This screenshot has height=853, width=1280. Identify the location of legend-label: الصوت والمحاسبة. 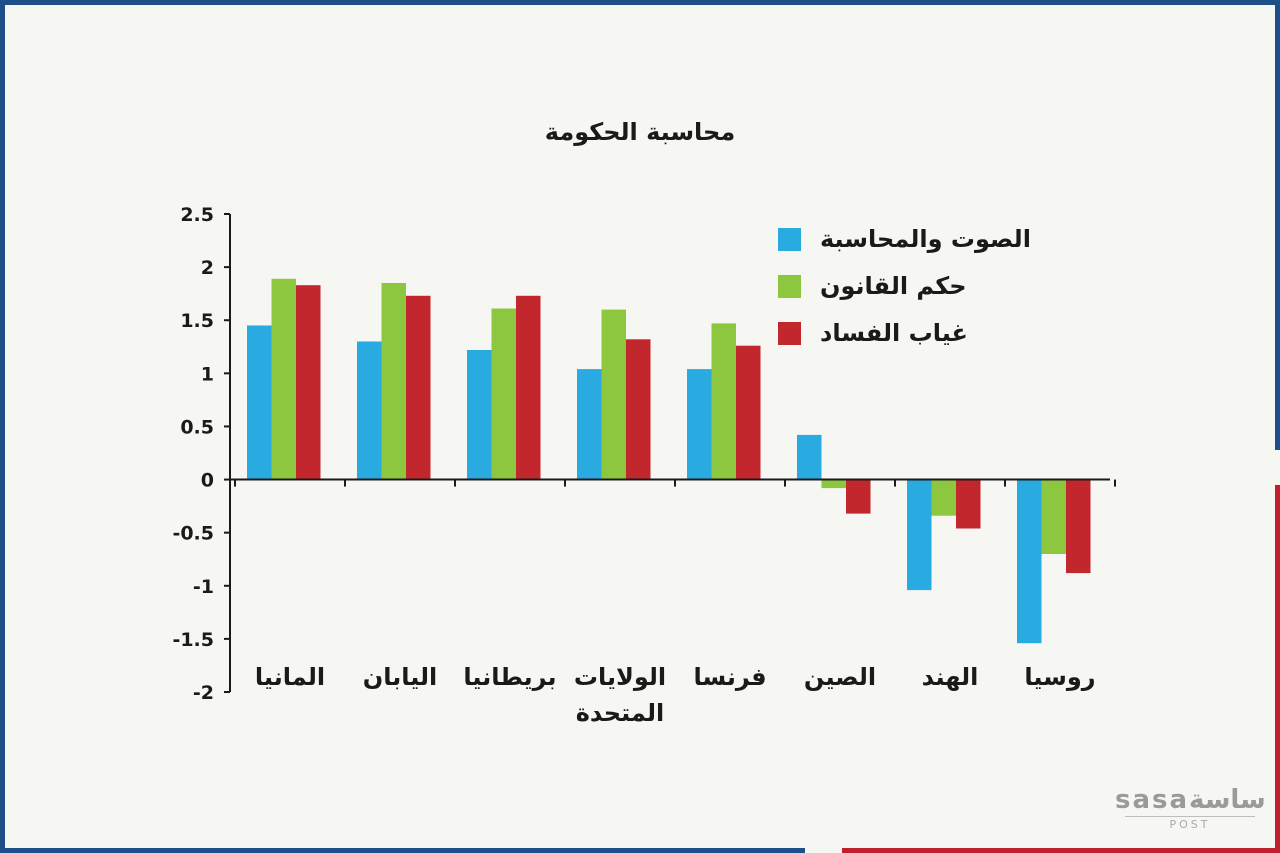
(925, 239).